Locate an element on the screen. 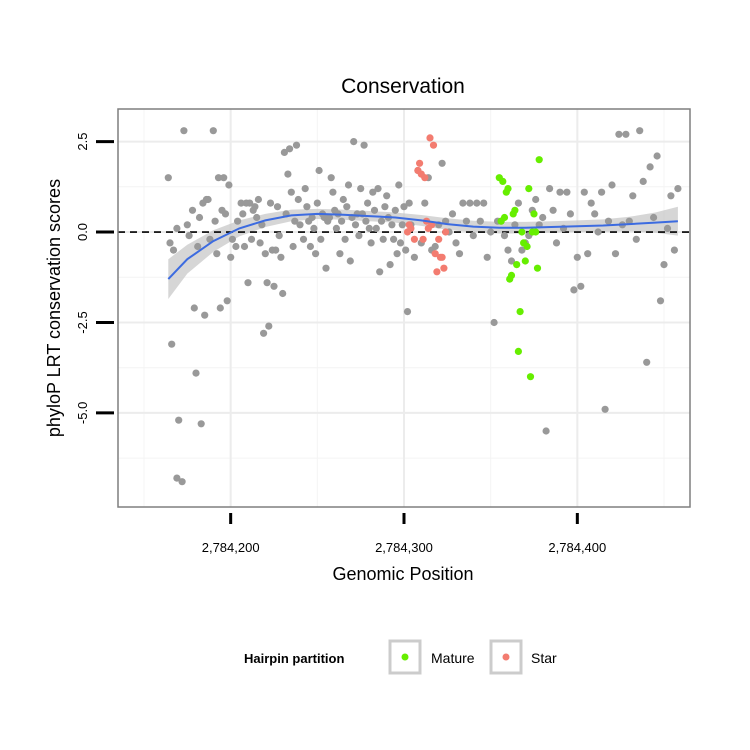  legend-dot-star is located at coordinates (506, 657).